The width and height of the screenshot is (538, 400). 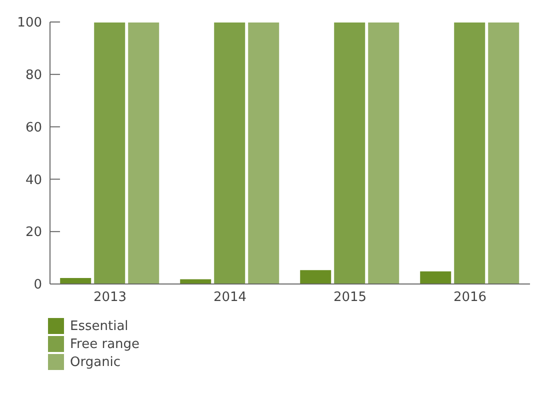 What do you see at coordinates (99, 326) in the screenshot?
I see `legend-label: Essential` at bounding box center [99, 326].